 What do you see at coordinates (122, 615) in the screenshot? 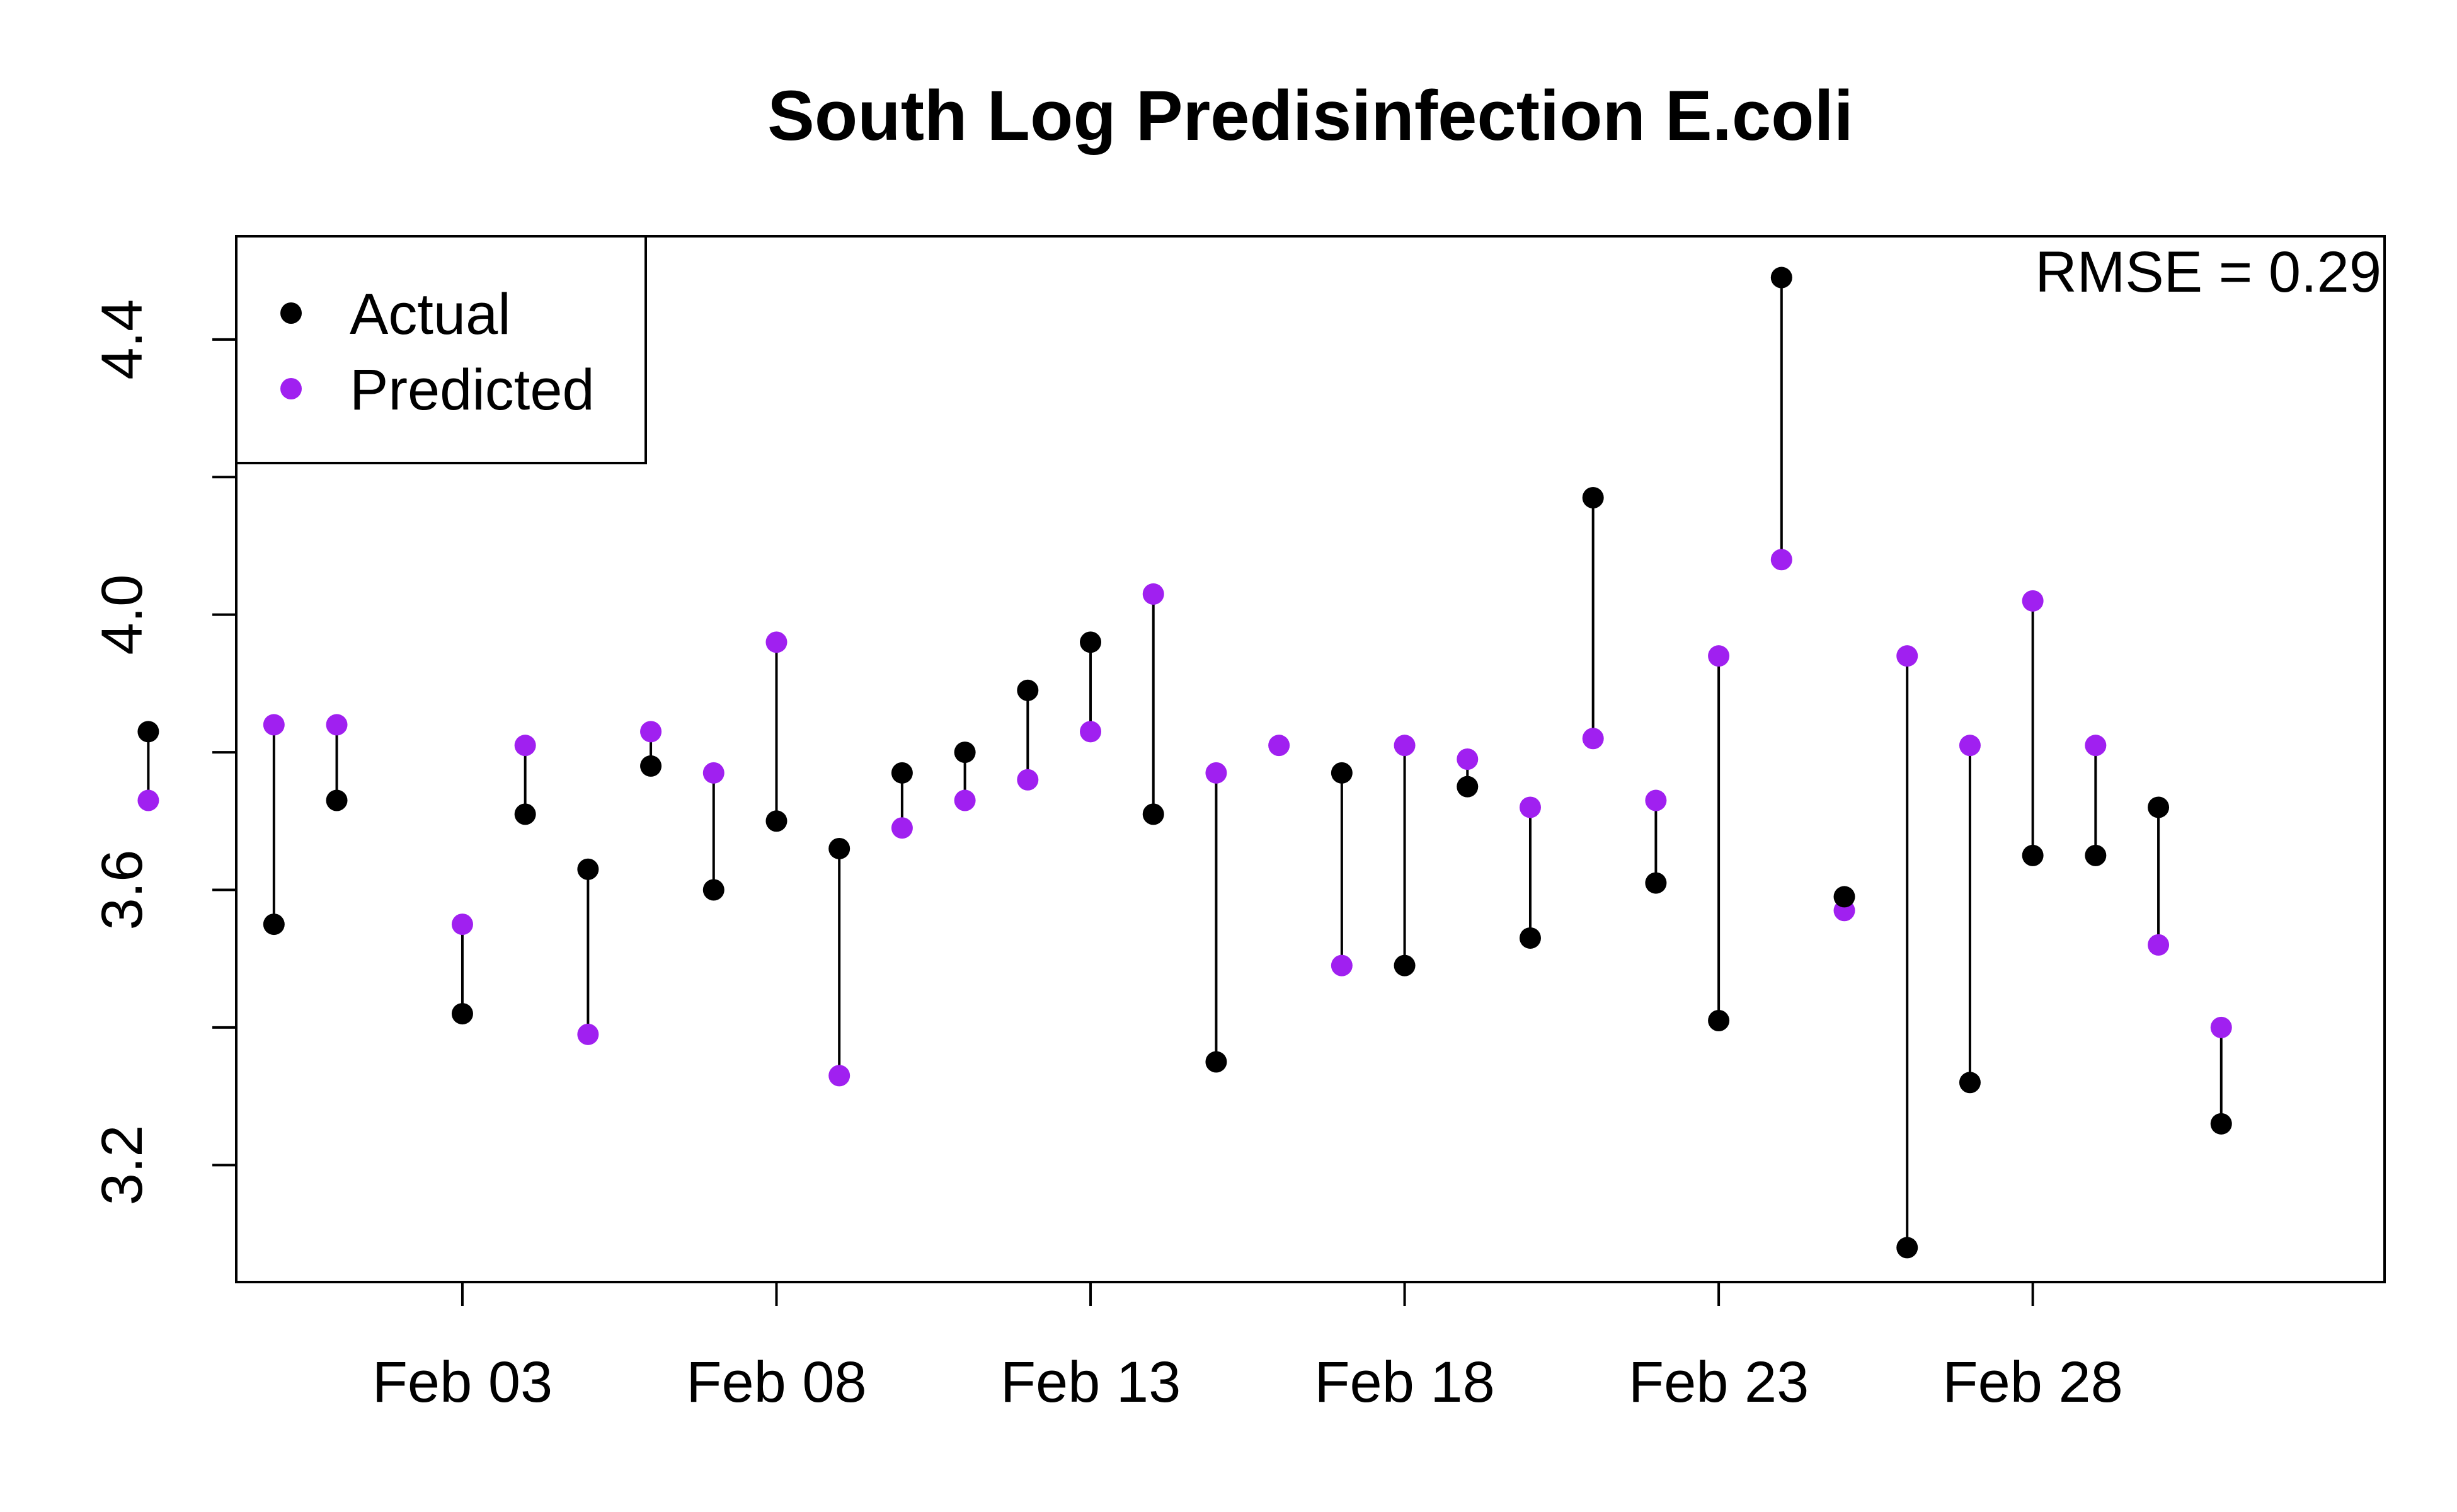
I see `y-tick-label: 4.0` at bounding box center [122, 615].